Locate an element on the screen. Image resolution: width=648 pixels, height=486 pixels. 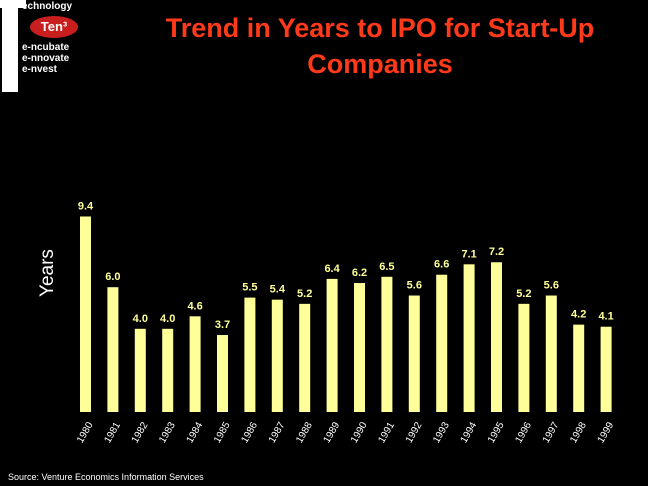
x-tick-1993: 1993 is located at coordinates (441, 432).